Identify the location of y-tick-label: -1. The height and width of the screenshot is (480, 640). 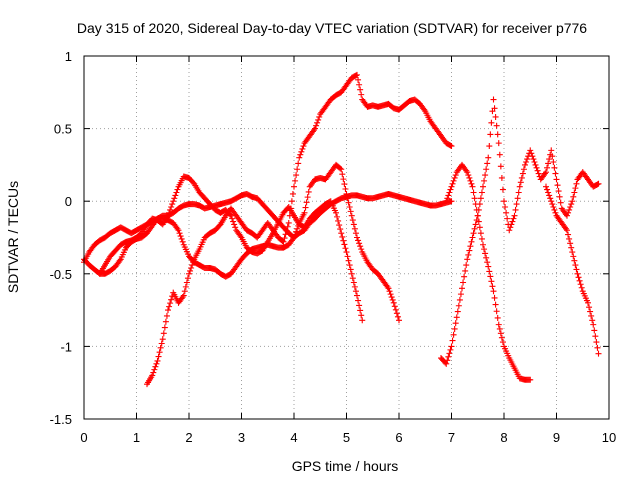
(66, 346).